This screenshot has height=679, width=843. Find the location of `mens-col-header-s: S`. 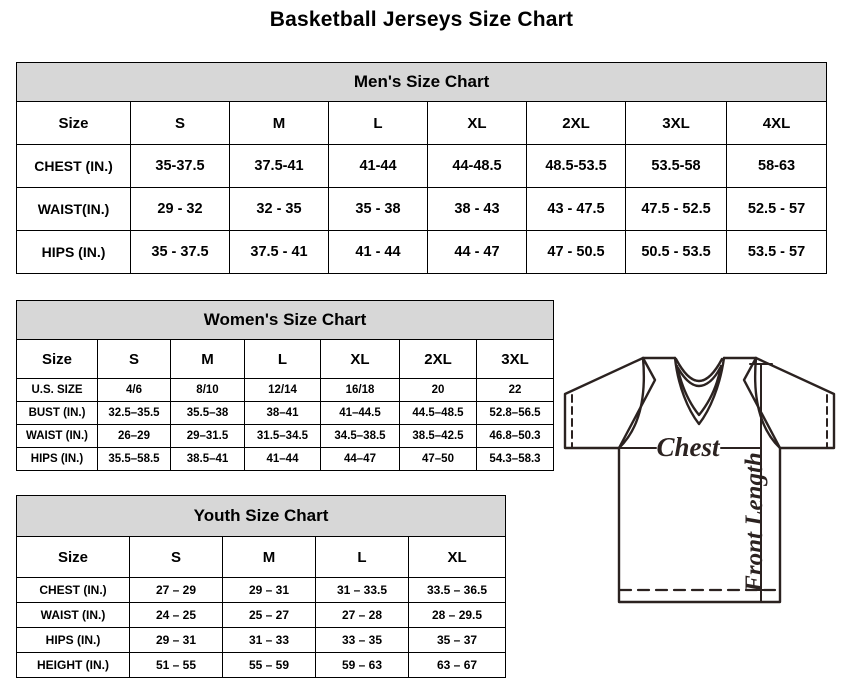

mens-col-header-s: S is located at coordinates (180, 123).